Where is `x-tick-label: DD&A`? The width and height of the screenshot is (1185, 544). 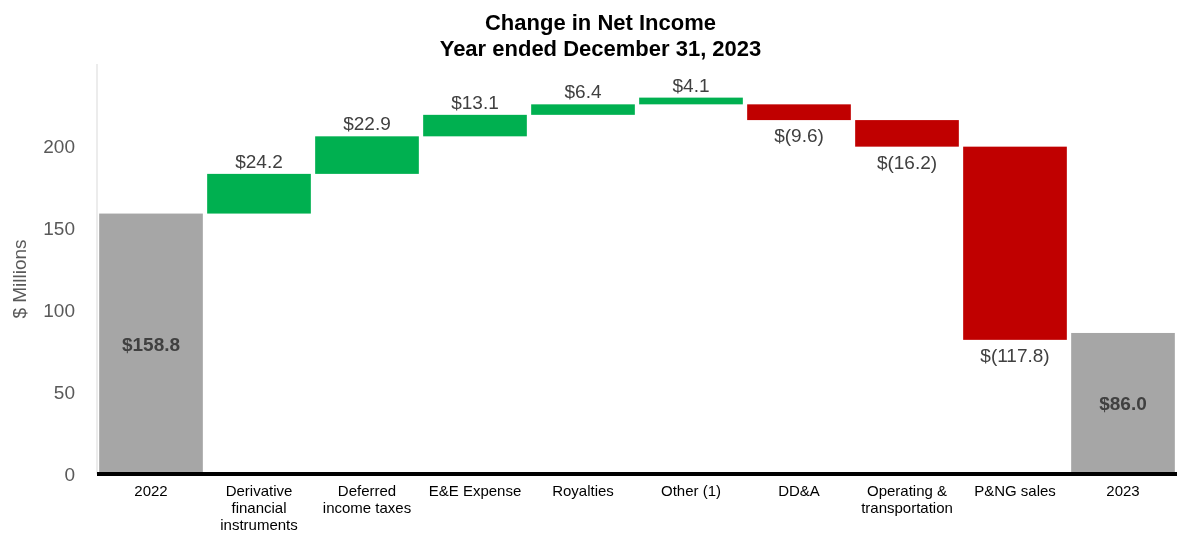
x-tick-label: DD&A is located at coordinates (799, 490).